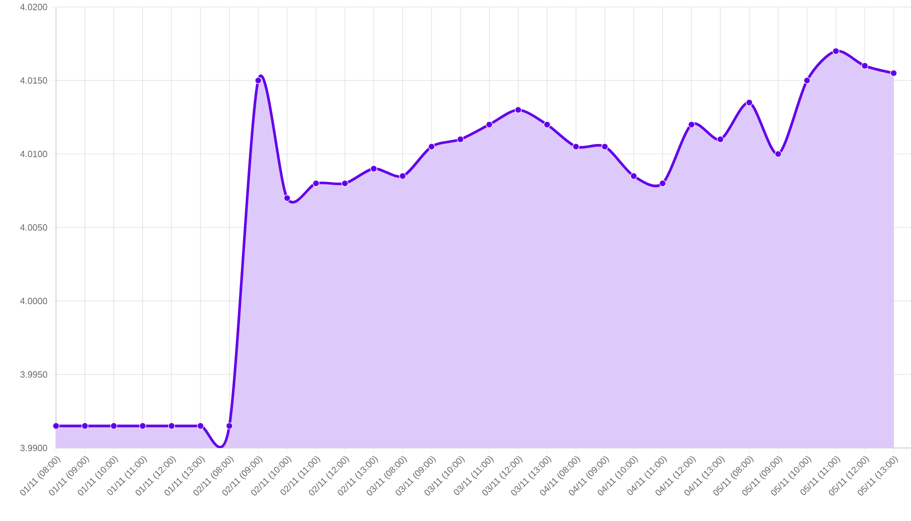 The width and height of the screenshot is (911, 521). I want to click on y-tick-label: 3.9950, so click(34, 374).